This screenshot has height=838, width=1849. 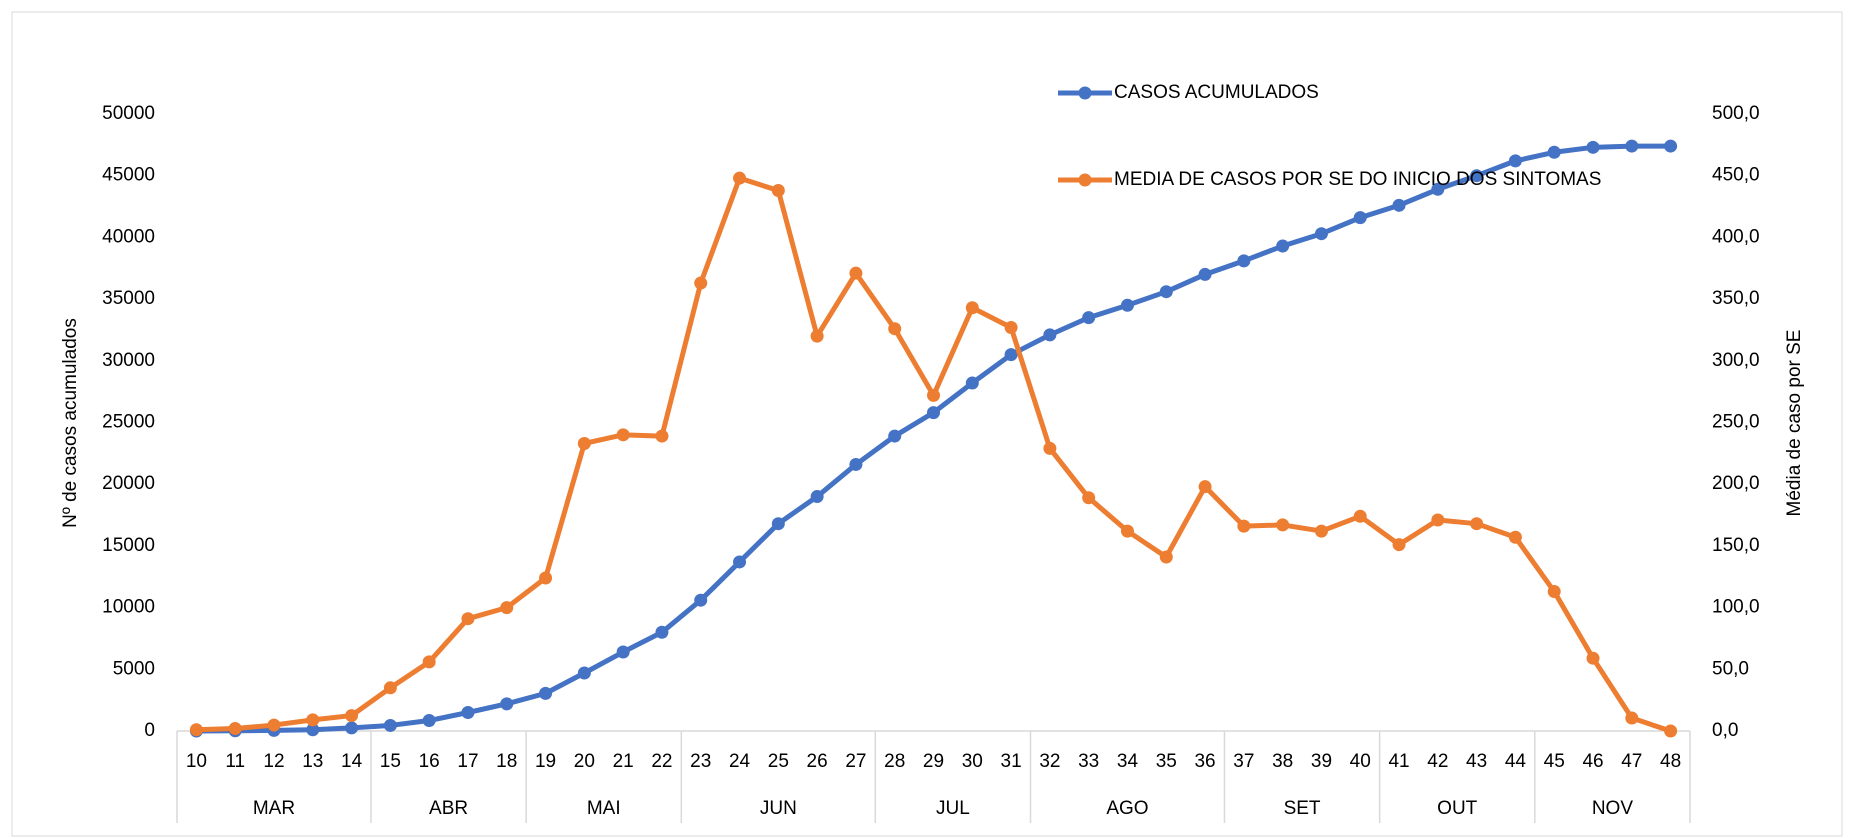 I want to click on x-tick-label: 45, so click(x=1554, y=761).